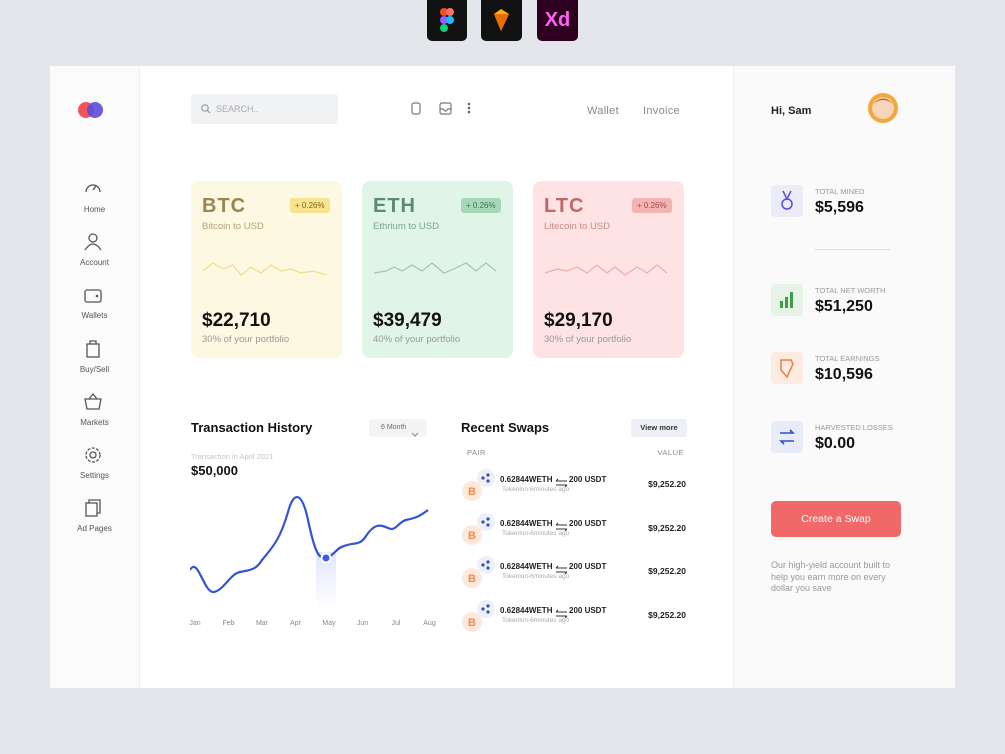  What do you see at coordinates (396, 623) in the screenshot?
I see `month-label: Jul` at bounding box center [396, 623].